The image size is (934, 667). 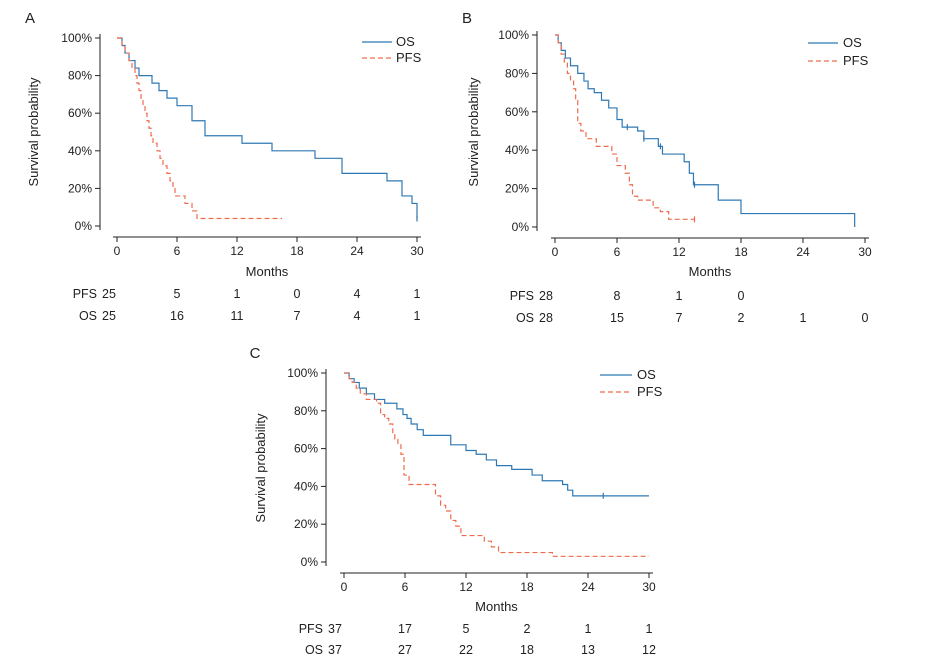 I want to click on panel-c-x-title: Months, so click(x=496, y=606).